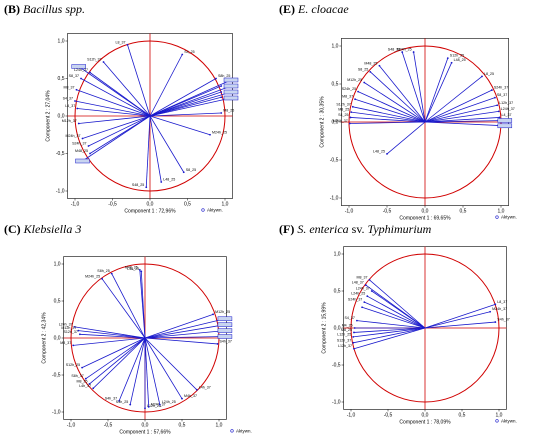  I want to click on loading-label: L48_37, so click(358, 283).